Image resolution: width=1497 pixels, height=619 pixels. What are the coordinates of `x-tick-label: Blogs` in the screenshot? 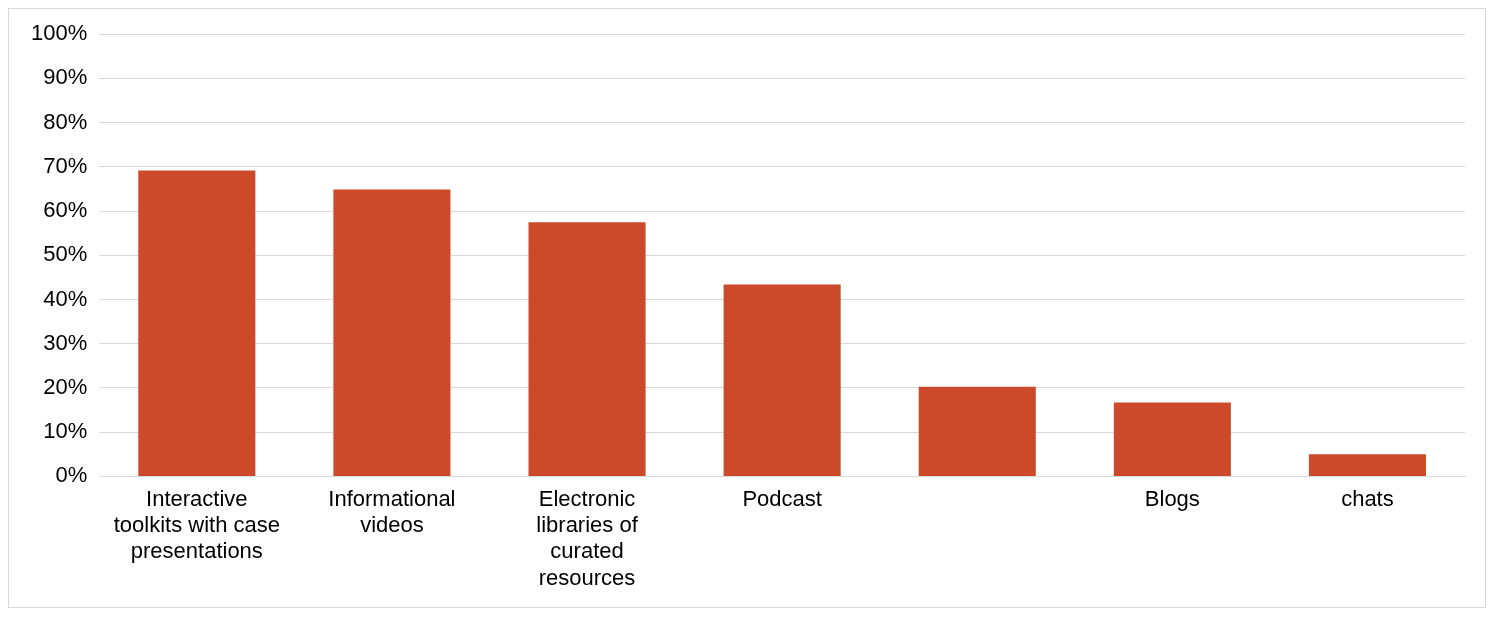 It's located at (1172, 498).